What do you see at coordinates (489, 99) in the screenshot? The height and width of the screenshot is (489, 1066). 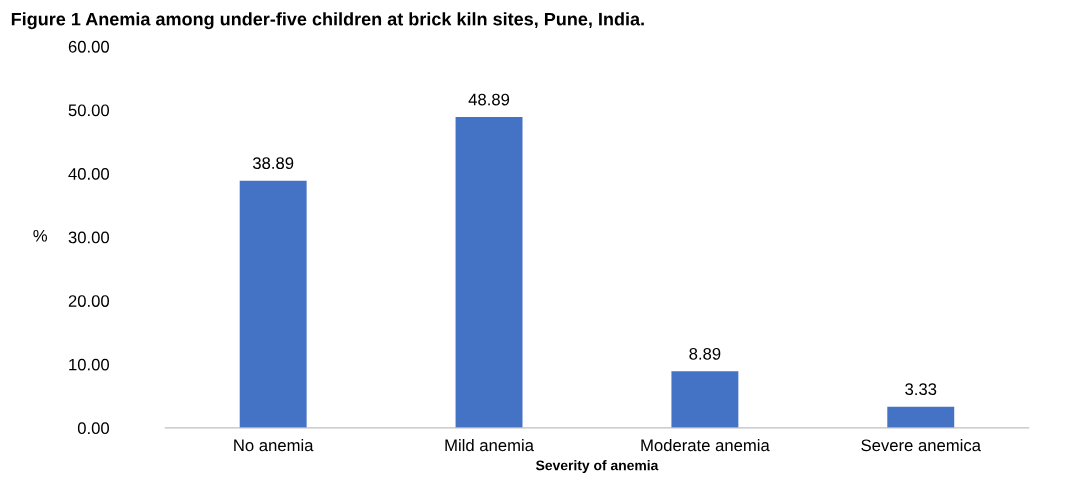 I see `data-label: 48.89` at bounding box center [489, 99].